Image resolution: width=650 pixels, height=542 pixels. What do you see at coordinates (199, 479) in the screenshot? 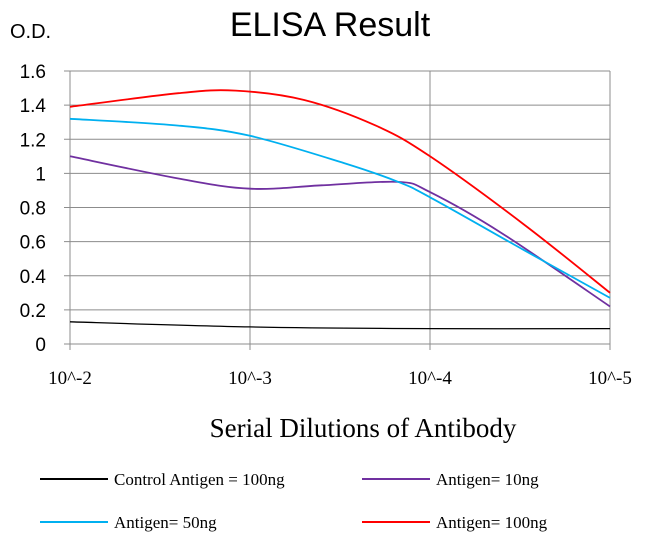
I see `legend-label: Control Antigen = 100ng` at bounding box center [199, 479].